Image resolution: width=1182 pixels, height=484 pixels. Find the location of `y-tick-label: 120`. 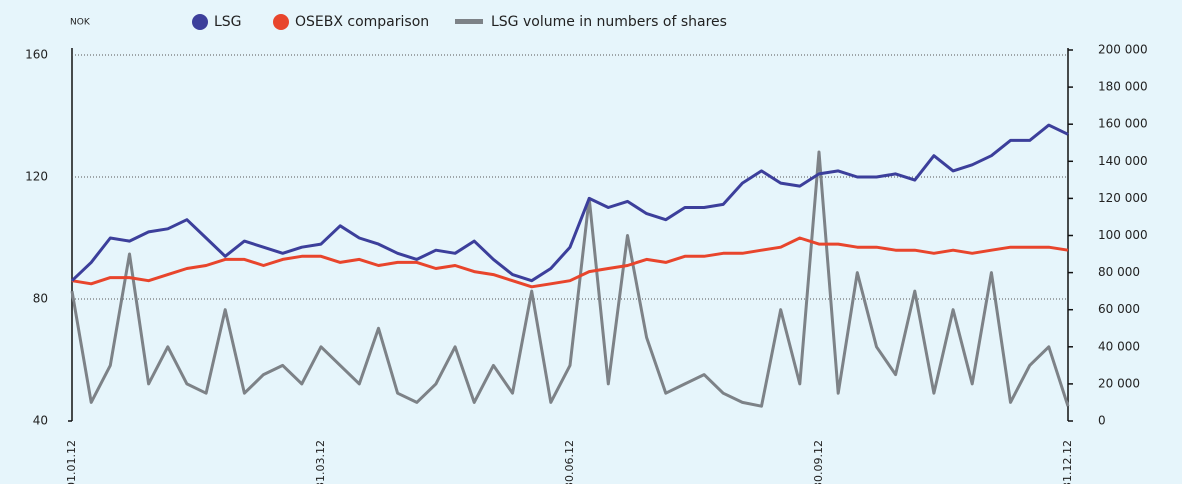

y-tick-label: 120 is located at coordinates (36, 177).